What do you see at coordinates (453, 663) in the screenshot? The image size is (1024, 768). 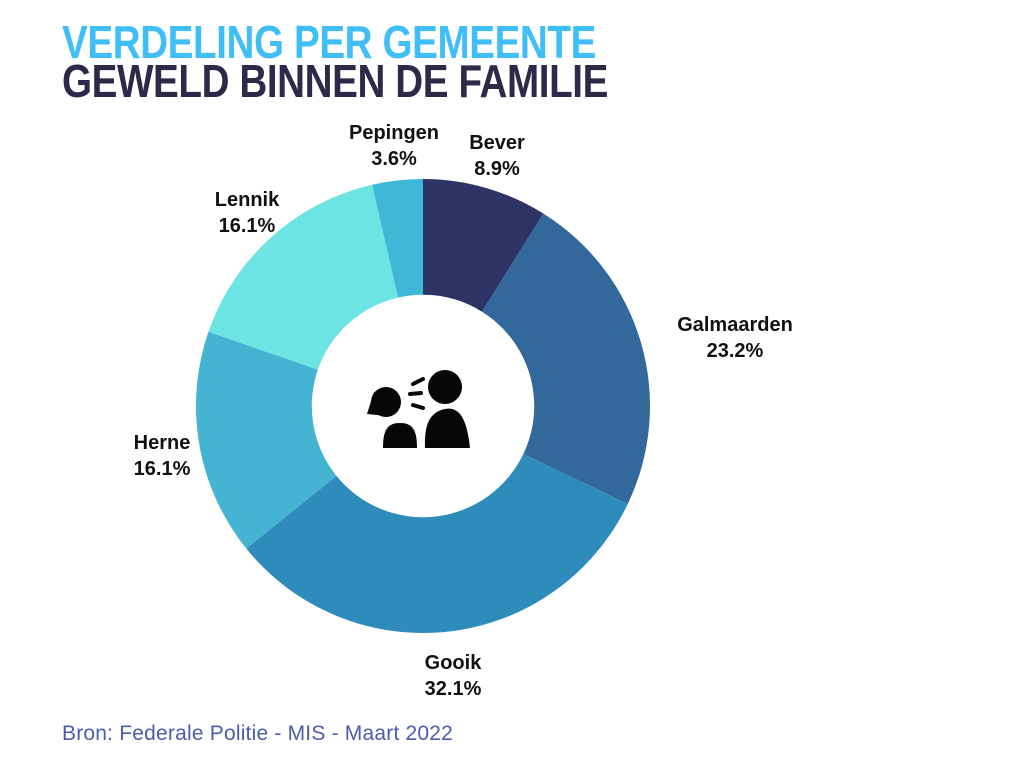 I see `slice-name: Gooik` at bounding box center [453, 663].